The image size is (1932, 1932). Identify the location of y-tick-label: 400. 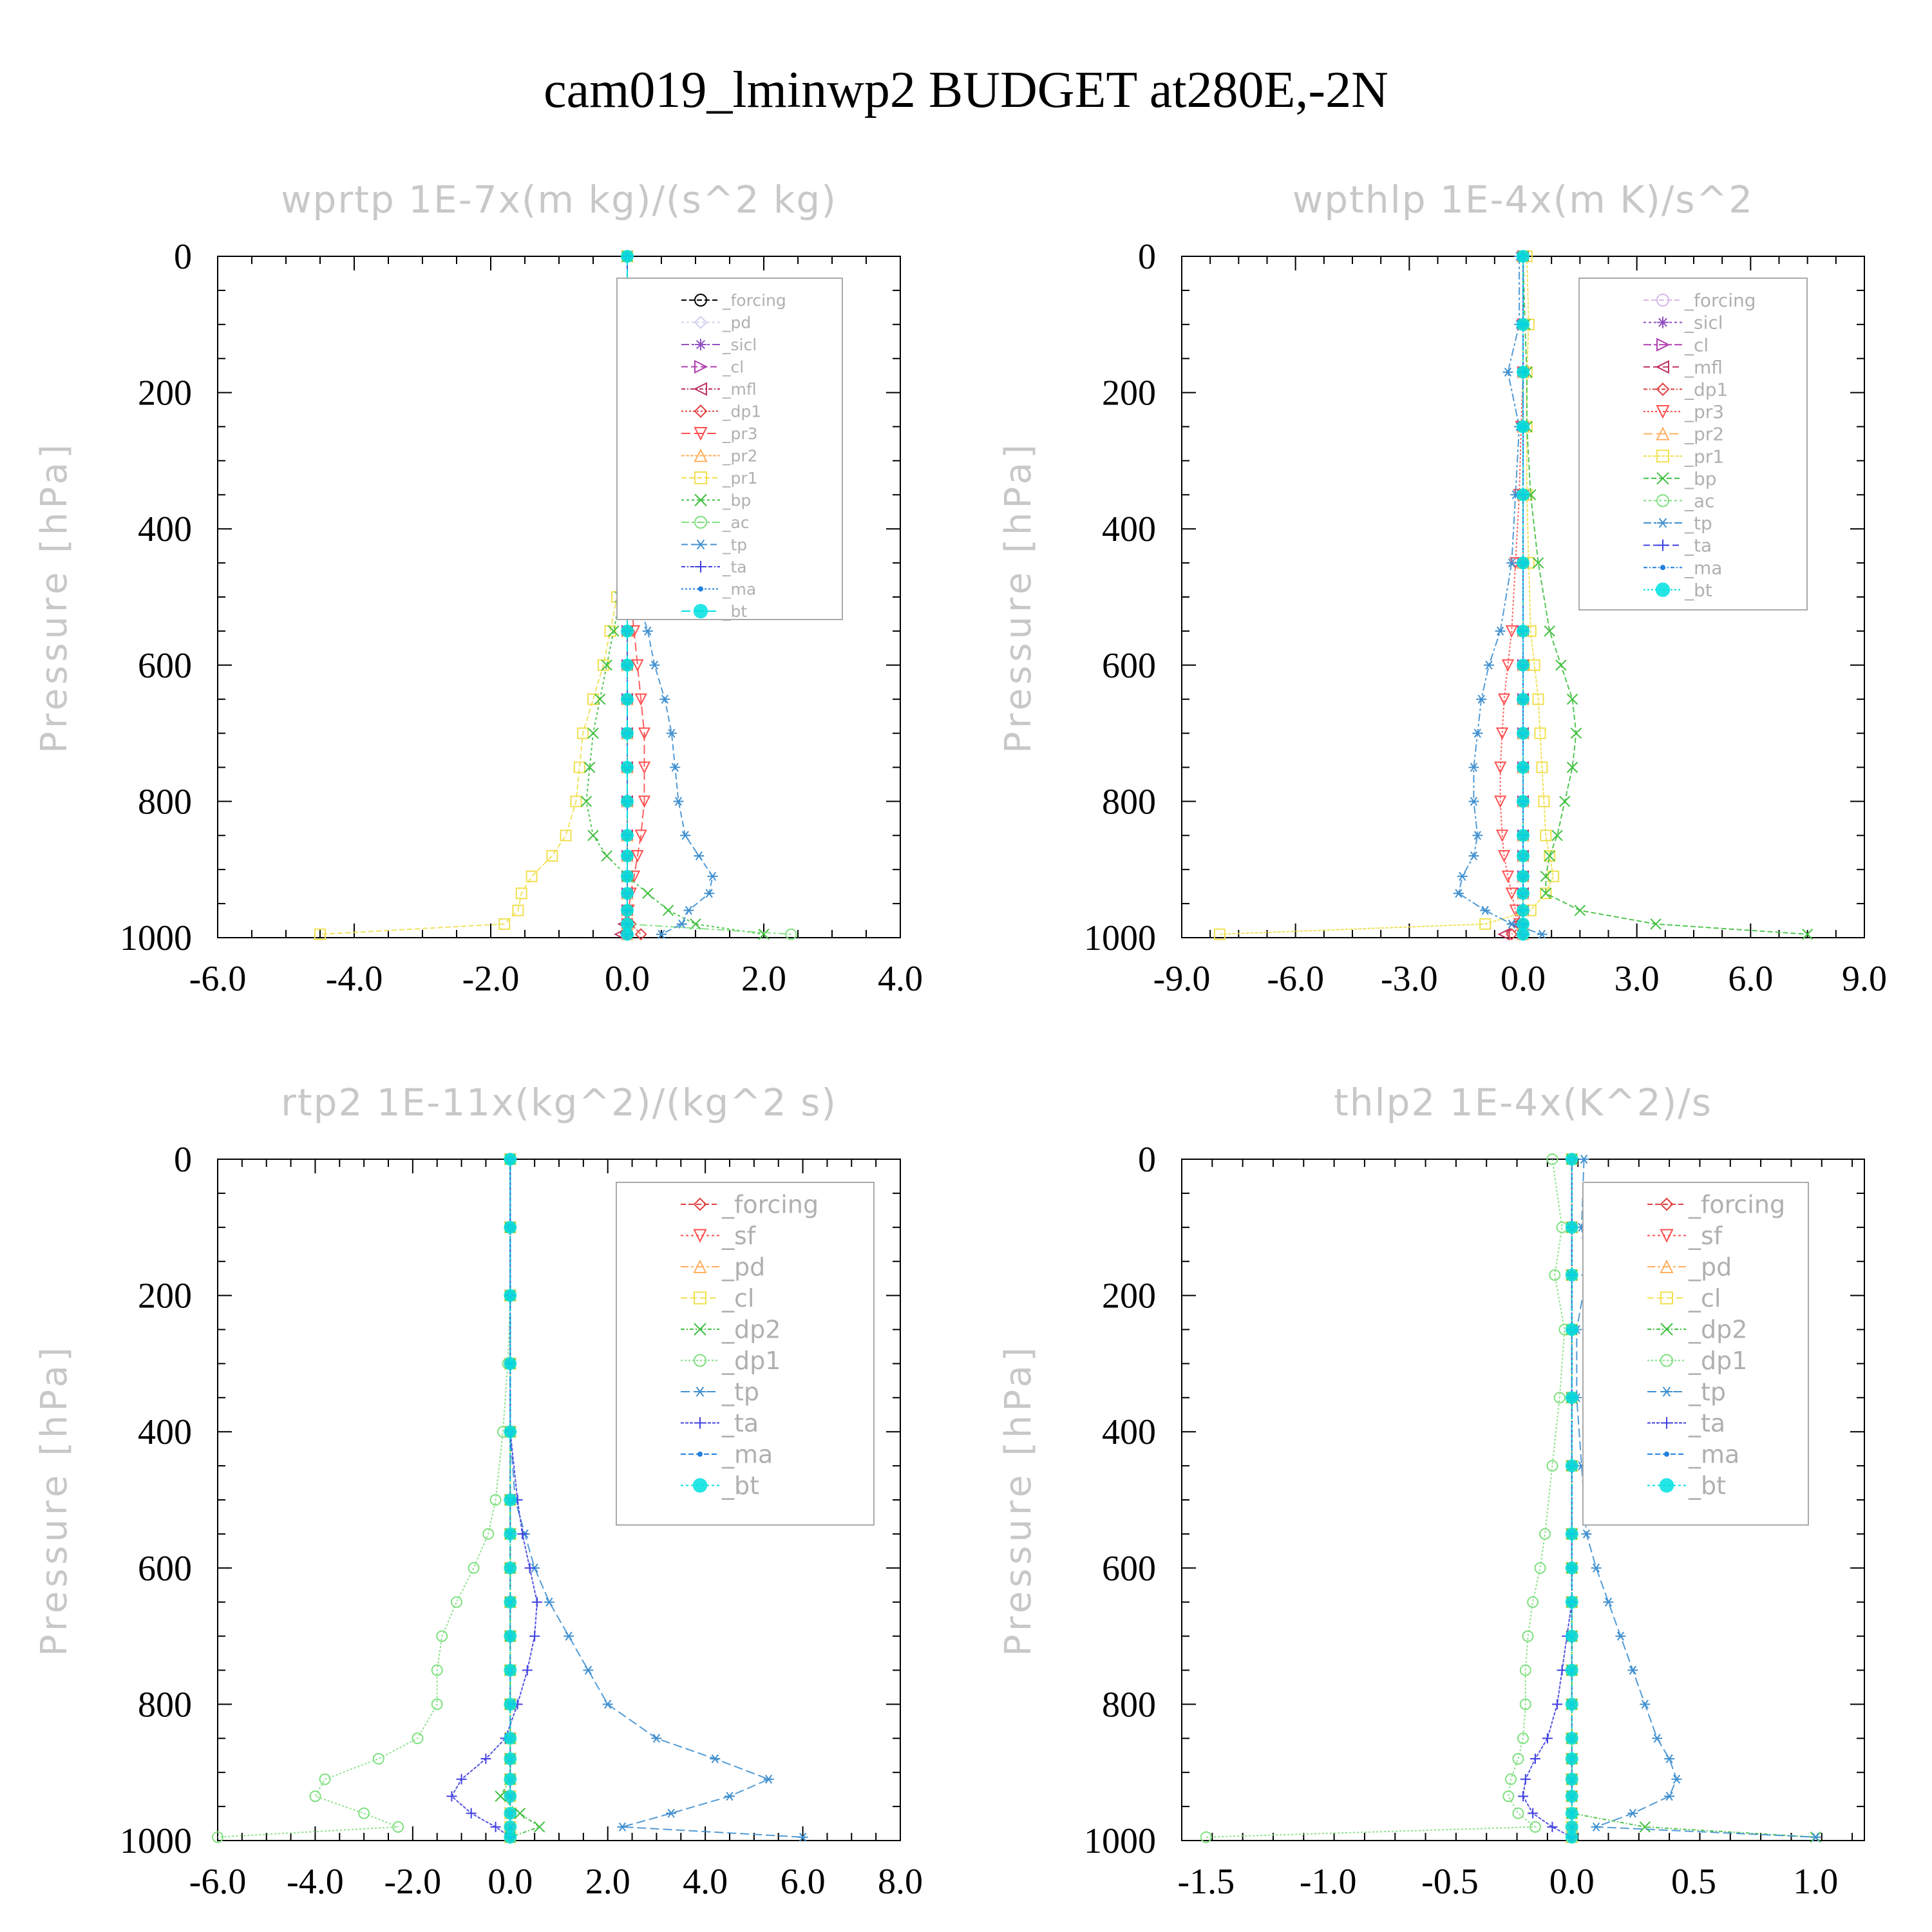
(165, 529).